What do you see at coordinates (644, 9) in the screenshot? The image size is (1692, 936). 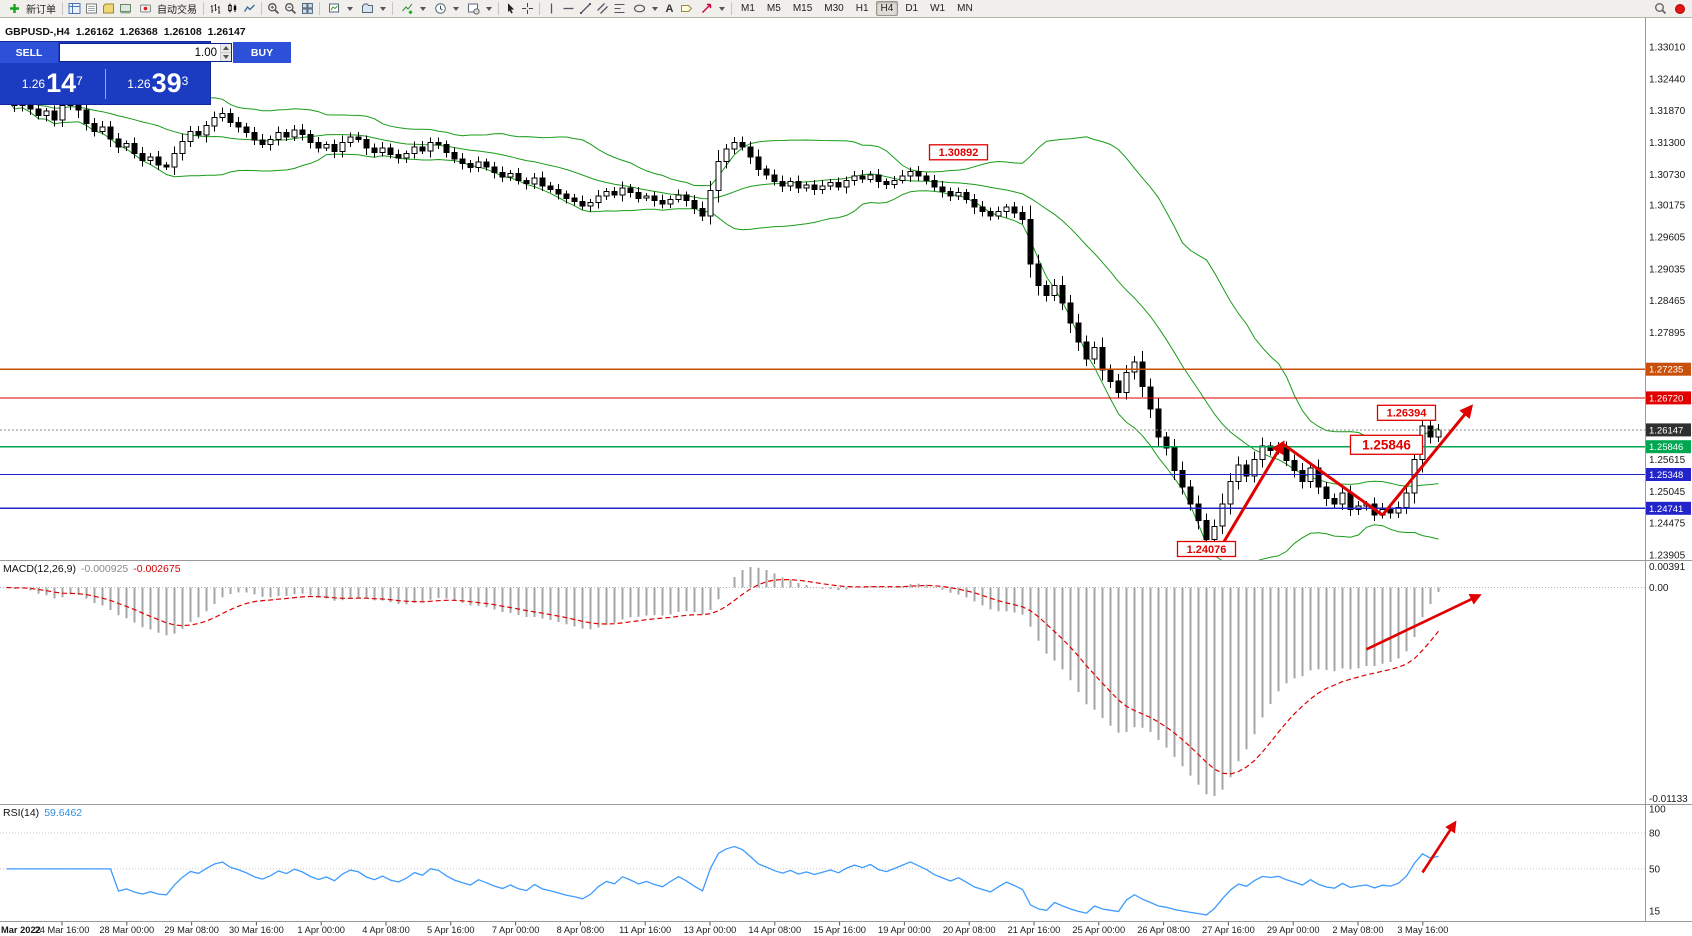 I see `shapes-button` at bounding box center [644, 9].